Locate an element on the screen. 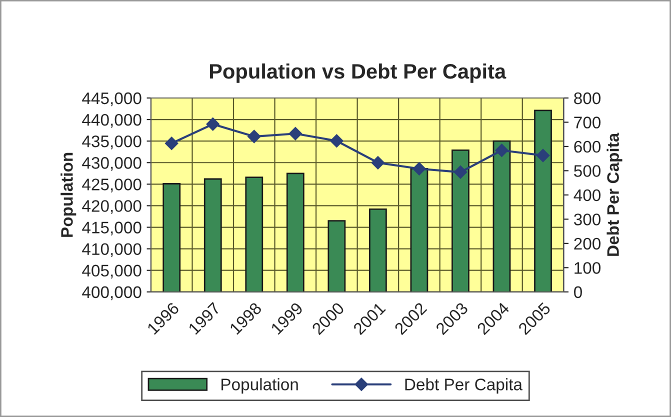 The image size is (671, 417). y2-tick-label: 600 is located at coordinates (587, 146).